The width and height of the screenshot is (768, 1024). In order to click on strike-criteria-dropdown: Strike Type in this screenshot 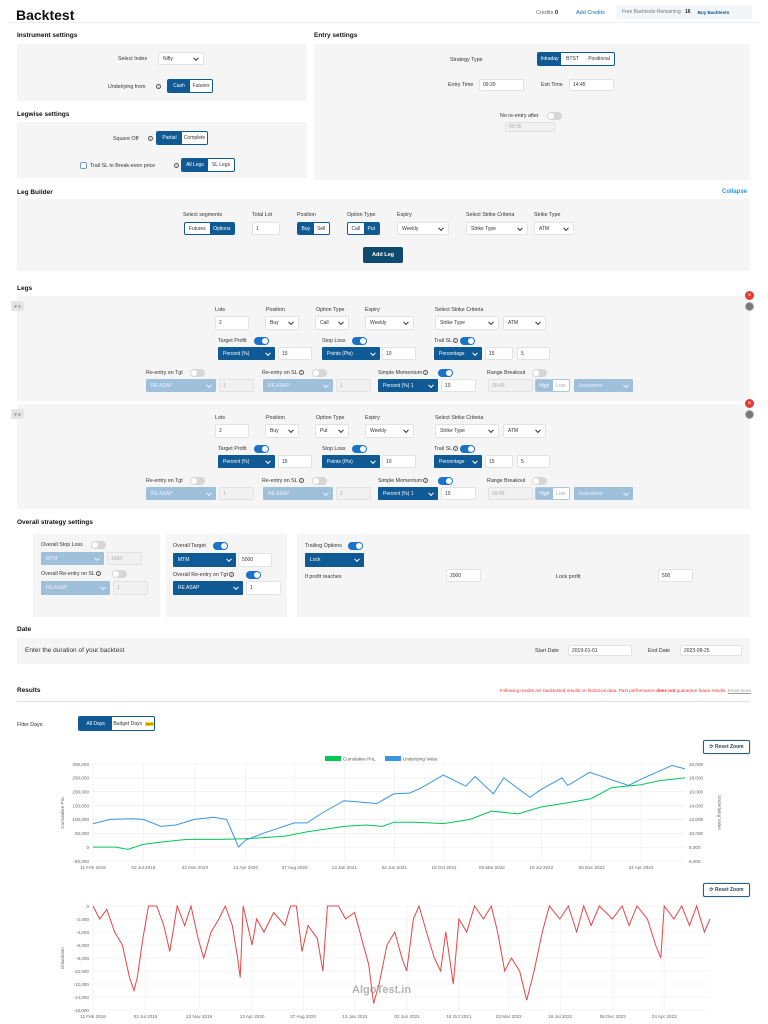, I will do `click(467, 431)`.